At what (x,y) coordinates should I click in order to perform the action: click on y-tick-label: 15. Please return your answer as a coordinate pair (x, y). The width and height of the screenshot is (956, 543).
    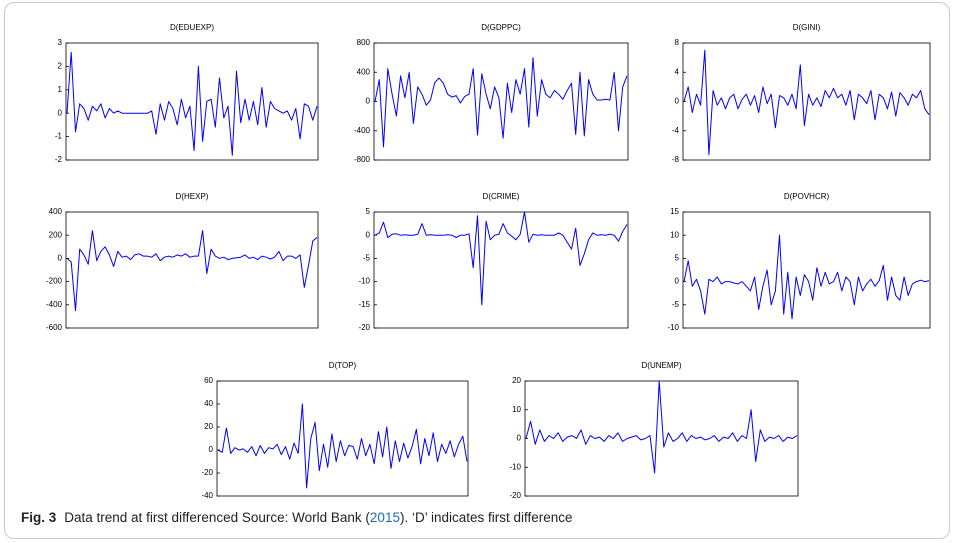
    Looking at the image, I should click on (674, 211).